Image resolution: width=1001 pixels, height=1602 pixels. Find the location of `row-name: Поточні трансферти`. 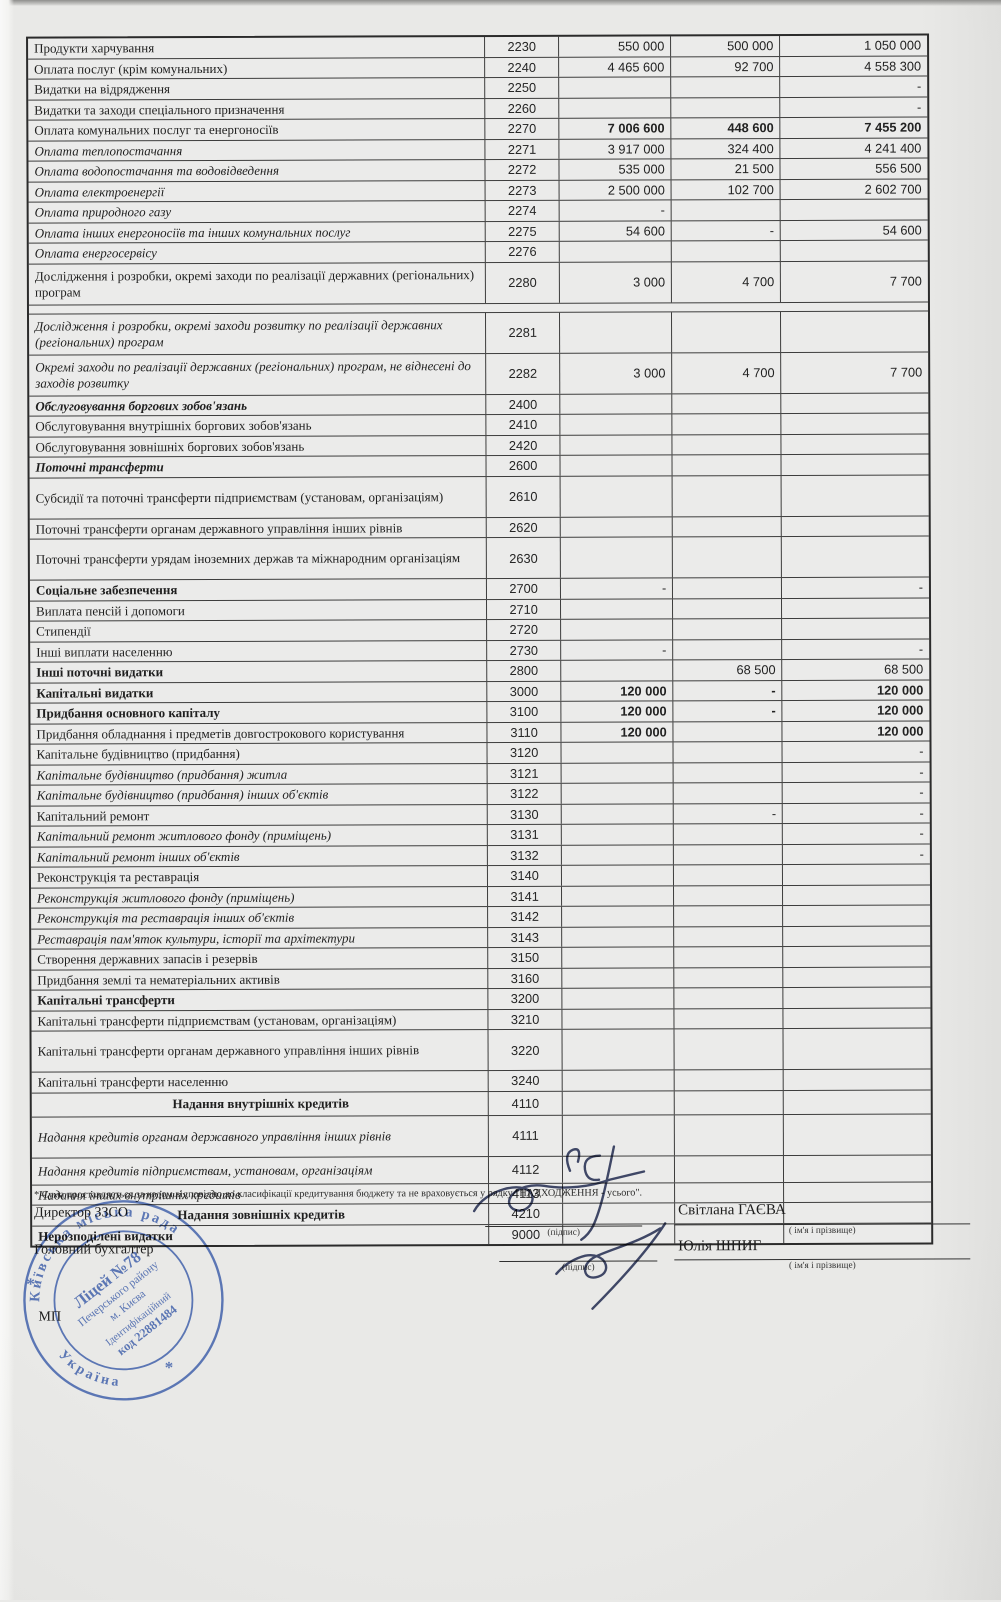

row-name: Поточні трансферти is located at coordinates (258, 467).